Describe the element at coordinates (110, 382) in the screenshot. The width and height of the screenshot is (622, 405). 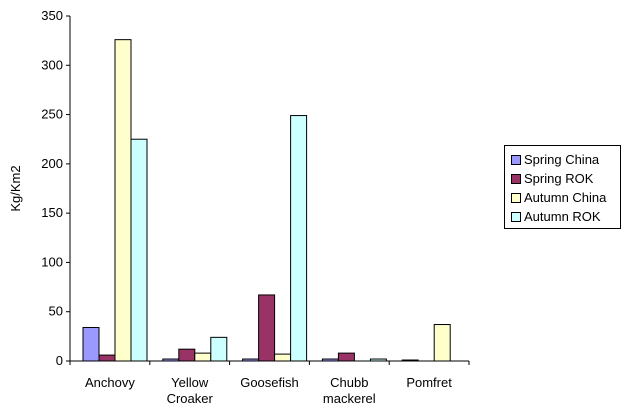
I see `x-category-label: Anchovy` at that location.